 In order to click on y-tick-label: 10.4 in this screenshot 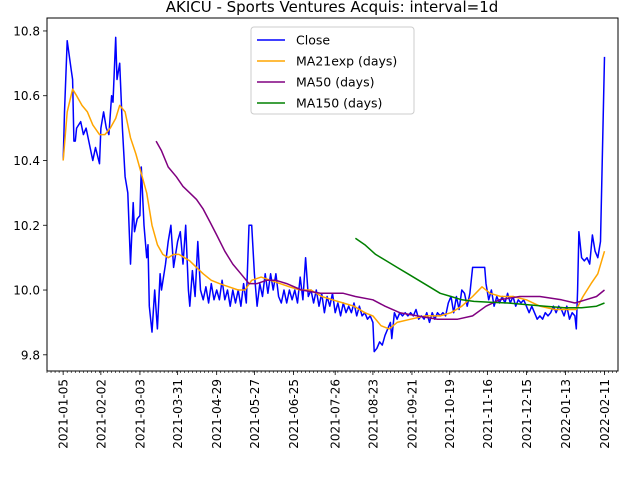, I will do `click(26, 161)`.